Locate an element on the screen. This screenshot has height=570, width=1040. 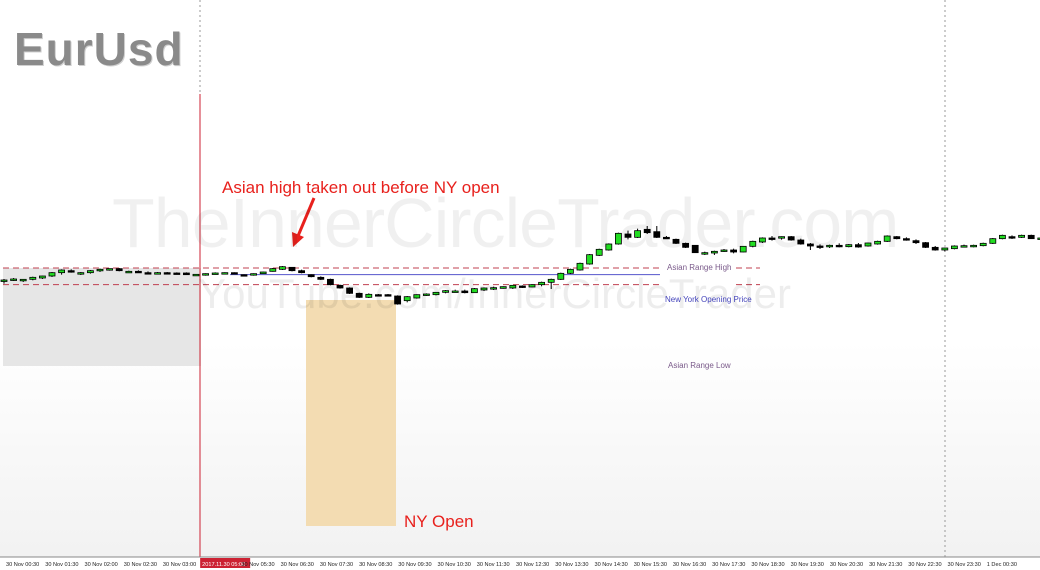
x-tick-label: 30 Nov 08:30 is located at coordinates (375, 565).